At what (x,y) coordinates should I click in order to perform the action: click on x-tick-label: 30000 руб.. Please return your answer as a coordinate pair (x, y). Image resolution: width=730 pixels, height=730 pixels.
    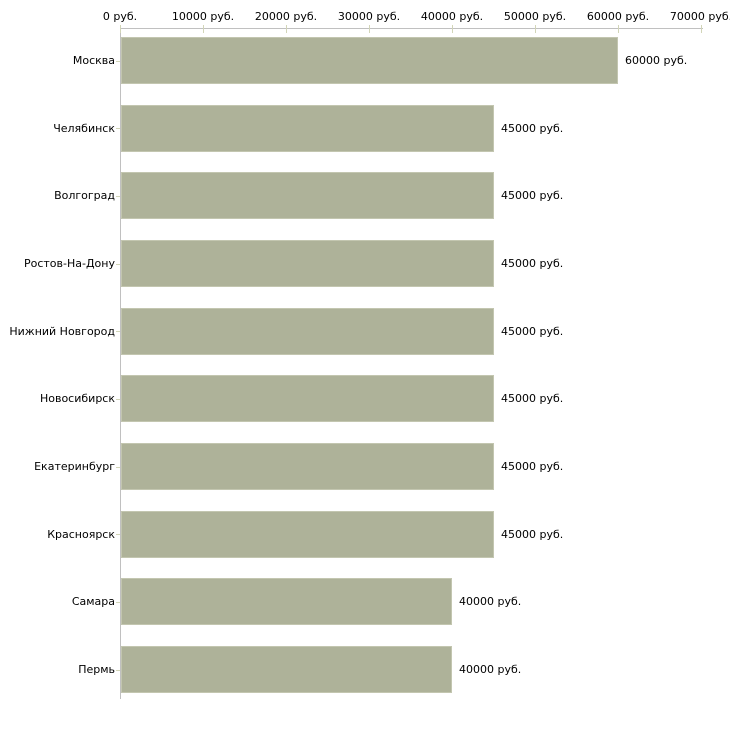
    Looking at the image, I should click on (369, 16).